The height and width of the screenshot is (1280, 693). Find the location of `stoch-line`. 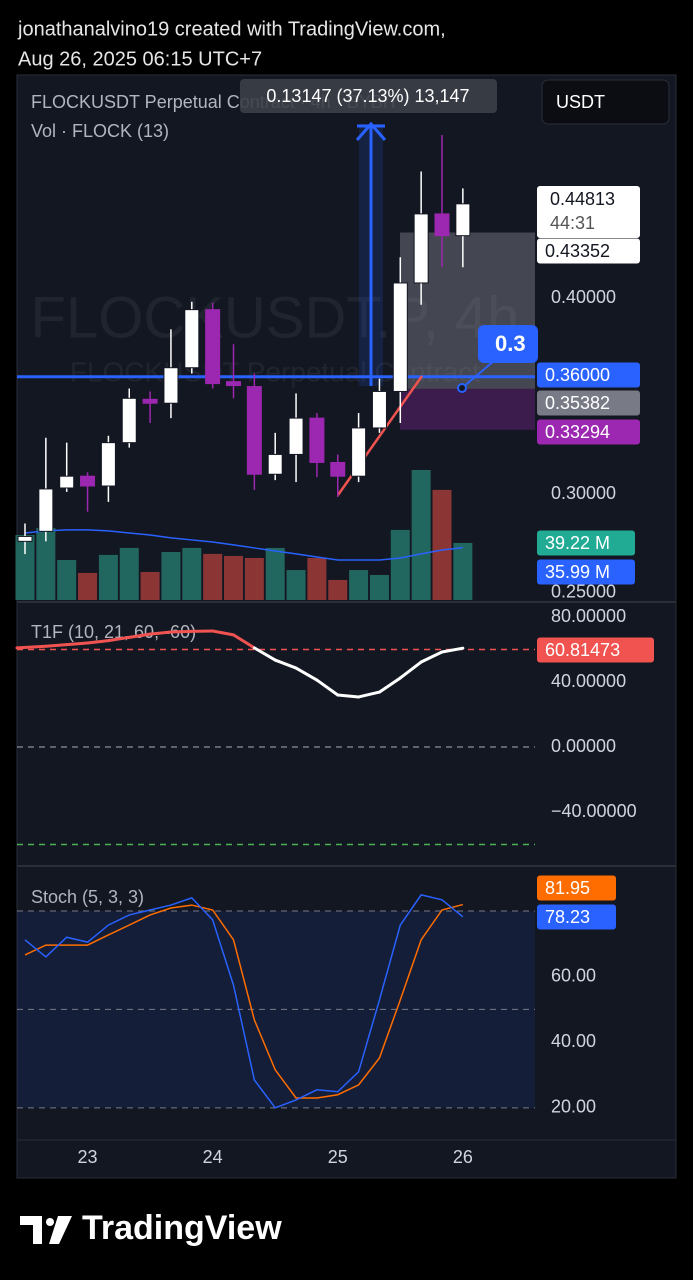

stoch-line is located at coordinates (244, 1001).